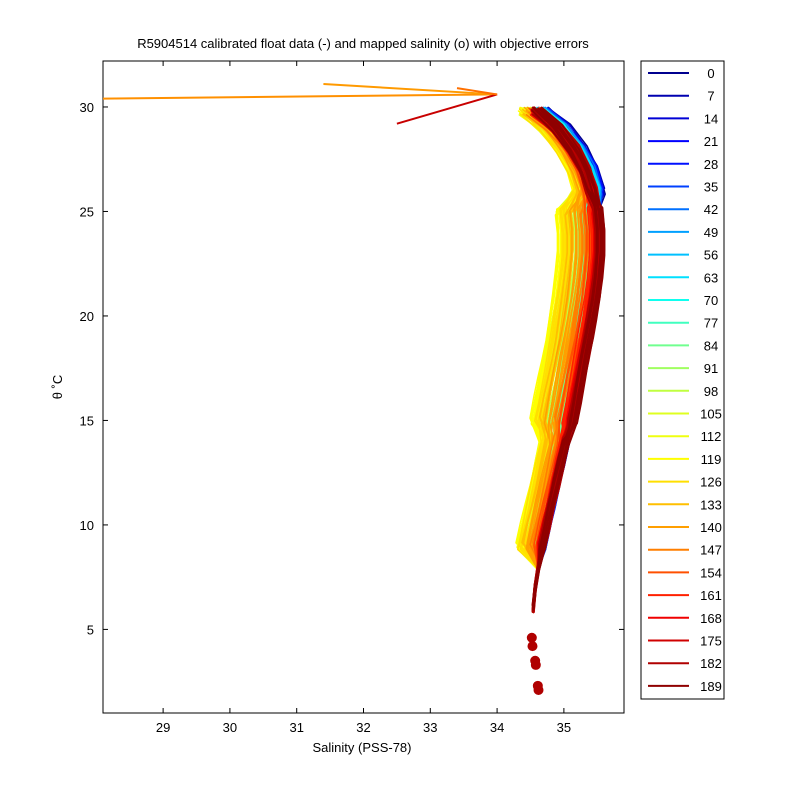  Describe the element at coordinates (711, 209) in the screenshot. I see `legend-label: 42` at that location.